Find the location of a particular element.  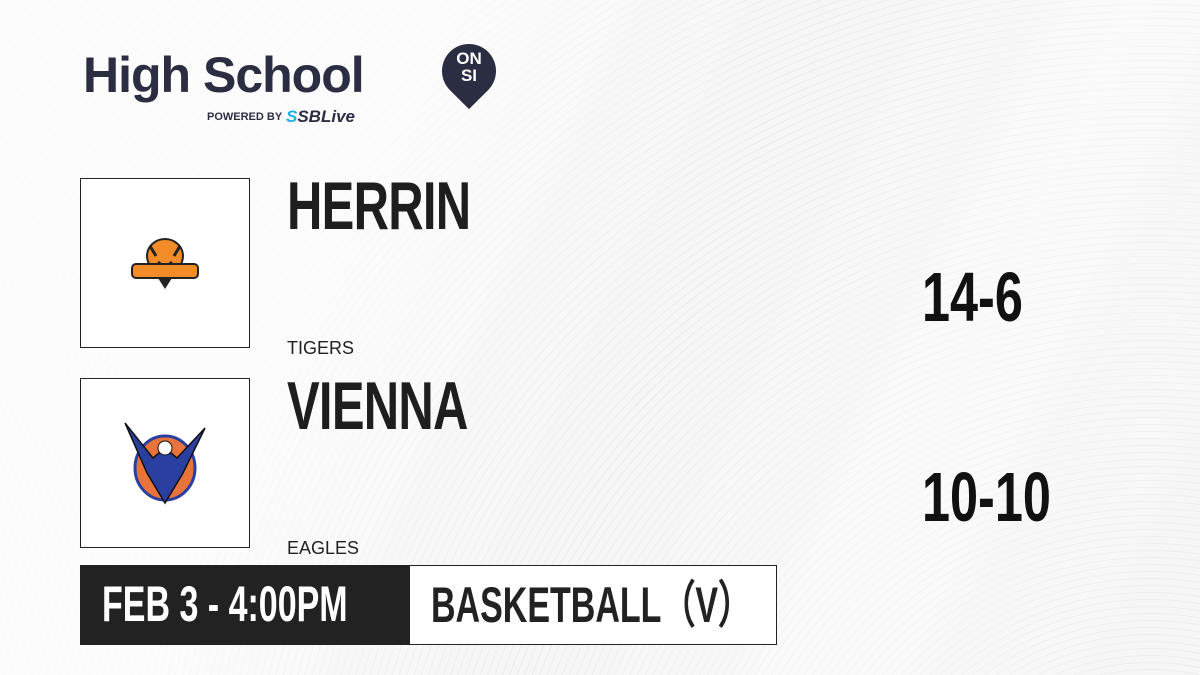

brand-title: High School is located at coordinates (224, 75).